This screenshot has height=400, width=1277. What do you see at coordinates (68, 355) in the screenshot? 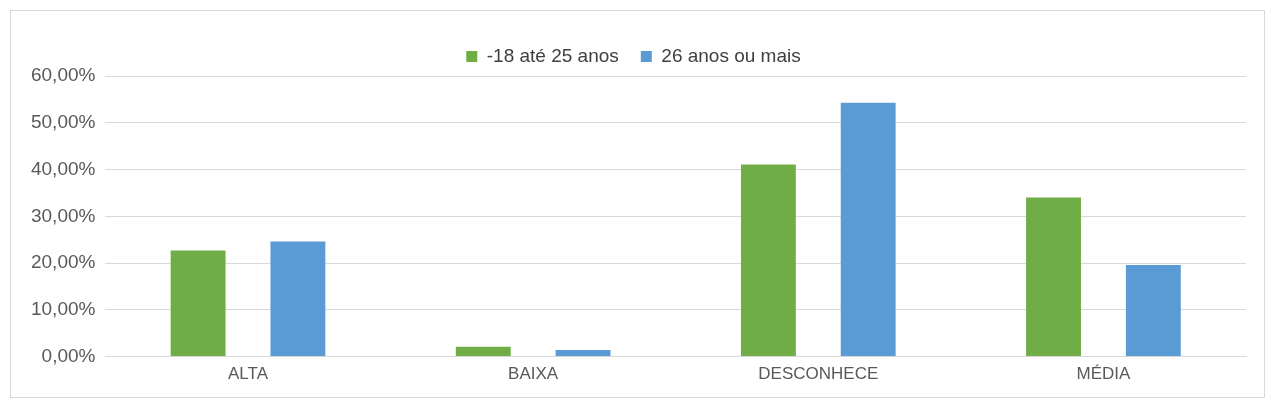
I see `y-tick-label: 0,00%` at bounding box center [68, 355].